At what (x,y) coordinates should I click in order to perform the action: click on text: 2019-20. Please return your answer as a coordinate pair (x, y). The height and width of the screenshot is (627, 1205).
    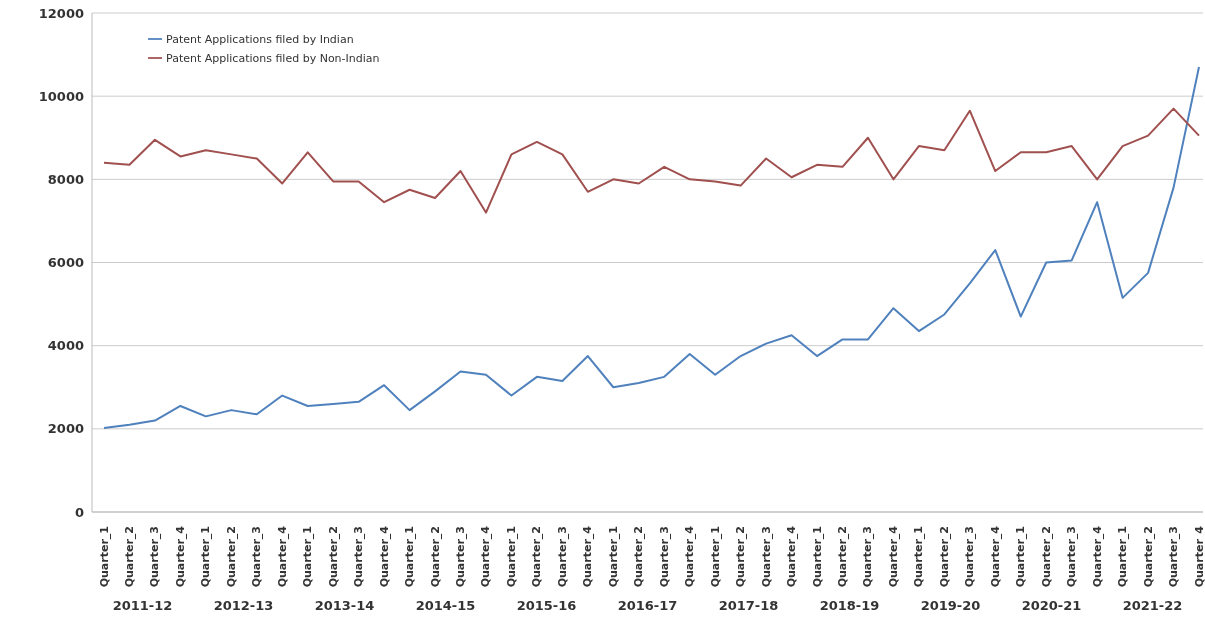
    Looking at the image, I should click on (950, 605).